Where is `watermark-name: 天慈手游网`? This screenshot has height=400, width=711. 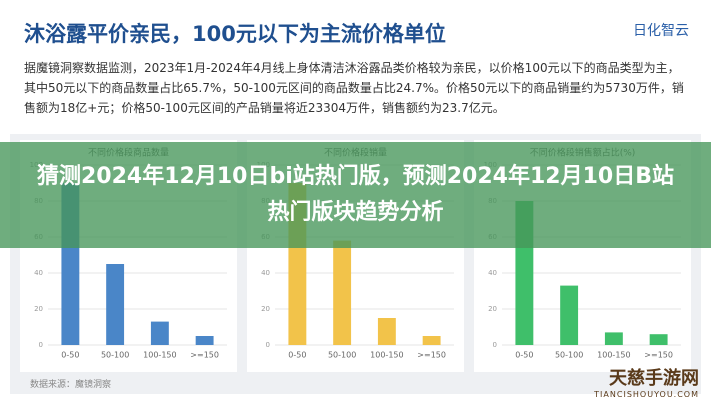
watermark-name: 天慈手游网 is located at coordinates (654, 378).